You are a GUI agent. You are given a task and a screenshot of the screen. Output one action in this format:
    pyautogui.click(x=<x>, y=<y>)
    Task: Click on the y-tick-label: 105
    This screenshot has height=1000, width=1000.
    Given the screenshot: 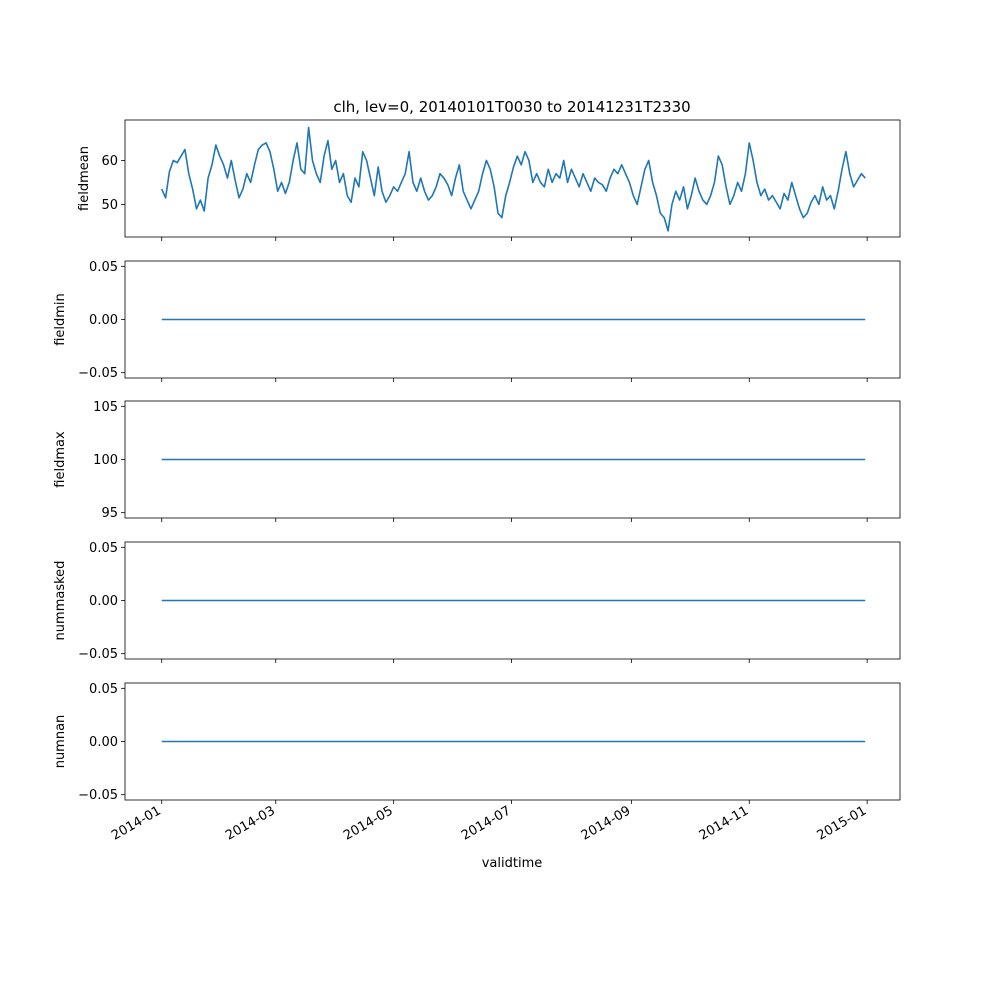 What is the action you would take?
    pyautogui.click(x=105, y=407)
    